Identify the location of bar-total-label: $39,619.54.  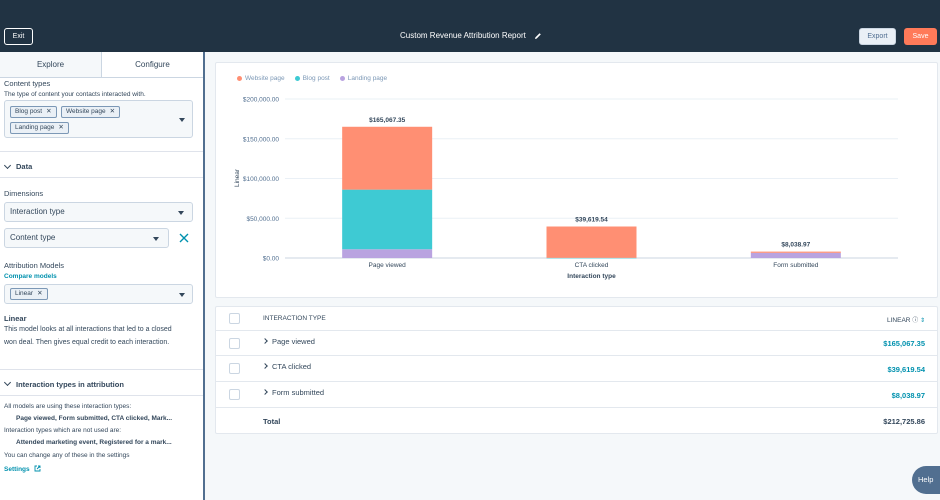
(591, 220).